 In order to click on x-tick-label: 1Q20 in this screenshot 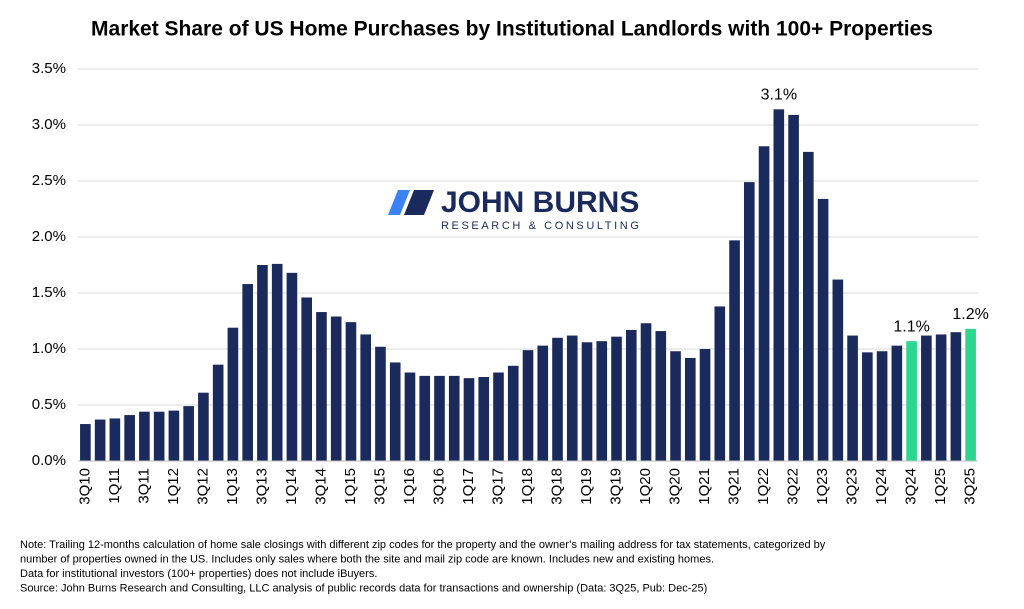, I will do `click(645, 486)`.